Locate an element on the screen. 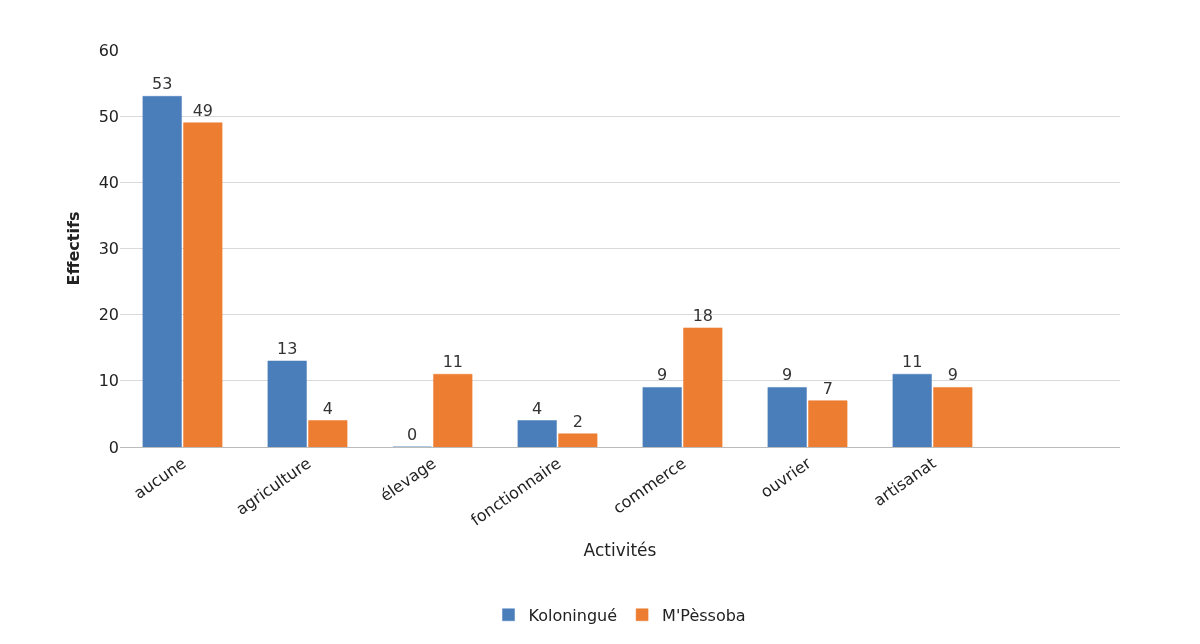  y-tick-label: 50 is located at coordinates (108, 116).